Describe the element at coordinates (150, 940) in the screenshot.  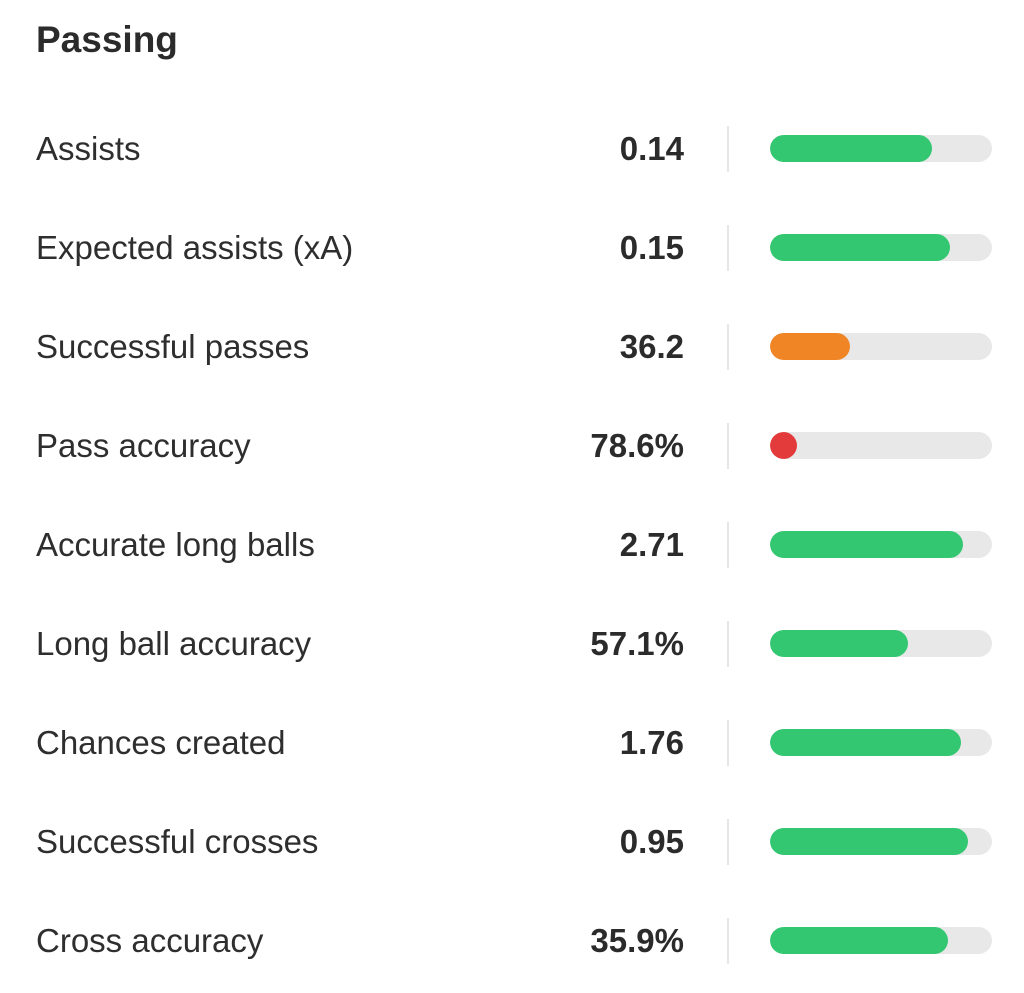
I see `stat-label: Cross accuracy` at that location.